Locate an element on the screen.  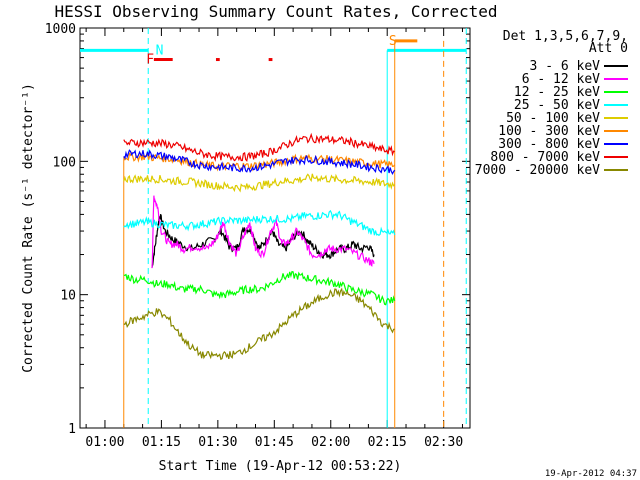
y-axis-label: Corrected Count Rate (s⁻¹ detector⁻¹) is located at coordinates (28, 228).